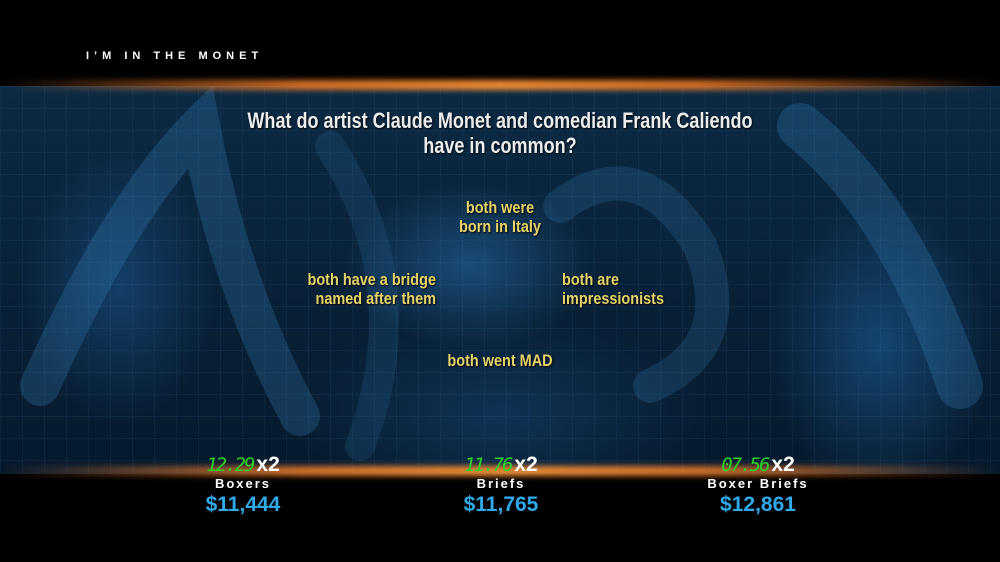  What do you see at coordinates (783, 464) in the screenshot?
I see `player-3-multiplier: x2` at bounding box center [783, 464].